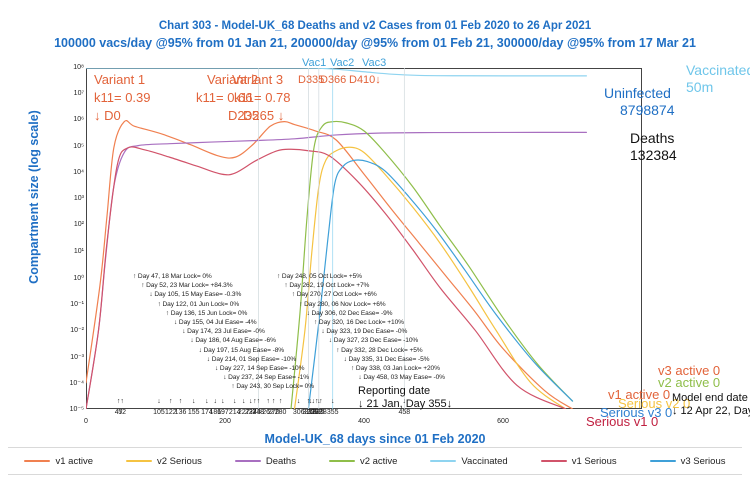 This screenshot has height=480, width=750. I want to click on vaccinated-value: 50m, so click(700, 87).